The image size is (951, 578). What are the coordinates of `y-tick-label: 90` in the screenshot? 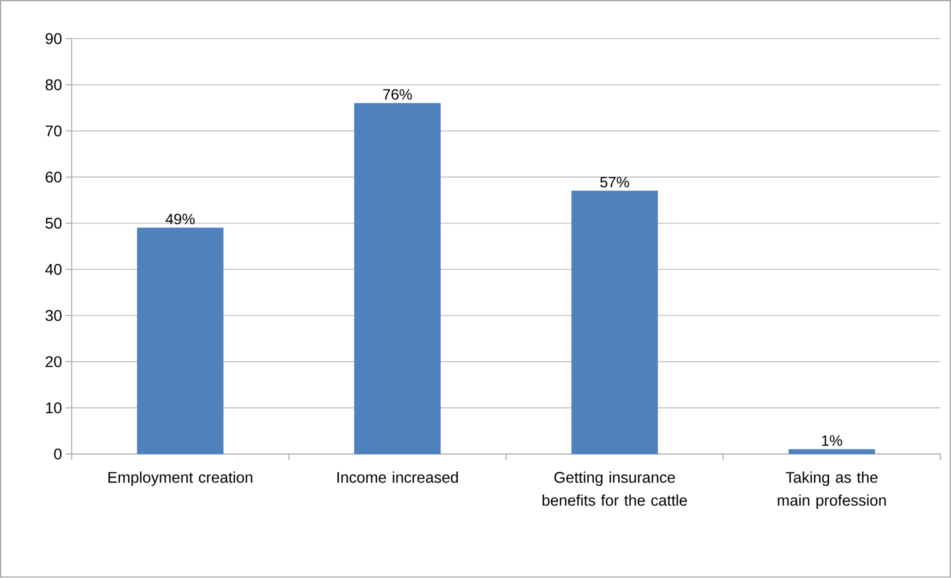 It's located at (54, 38).